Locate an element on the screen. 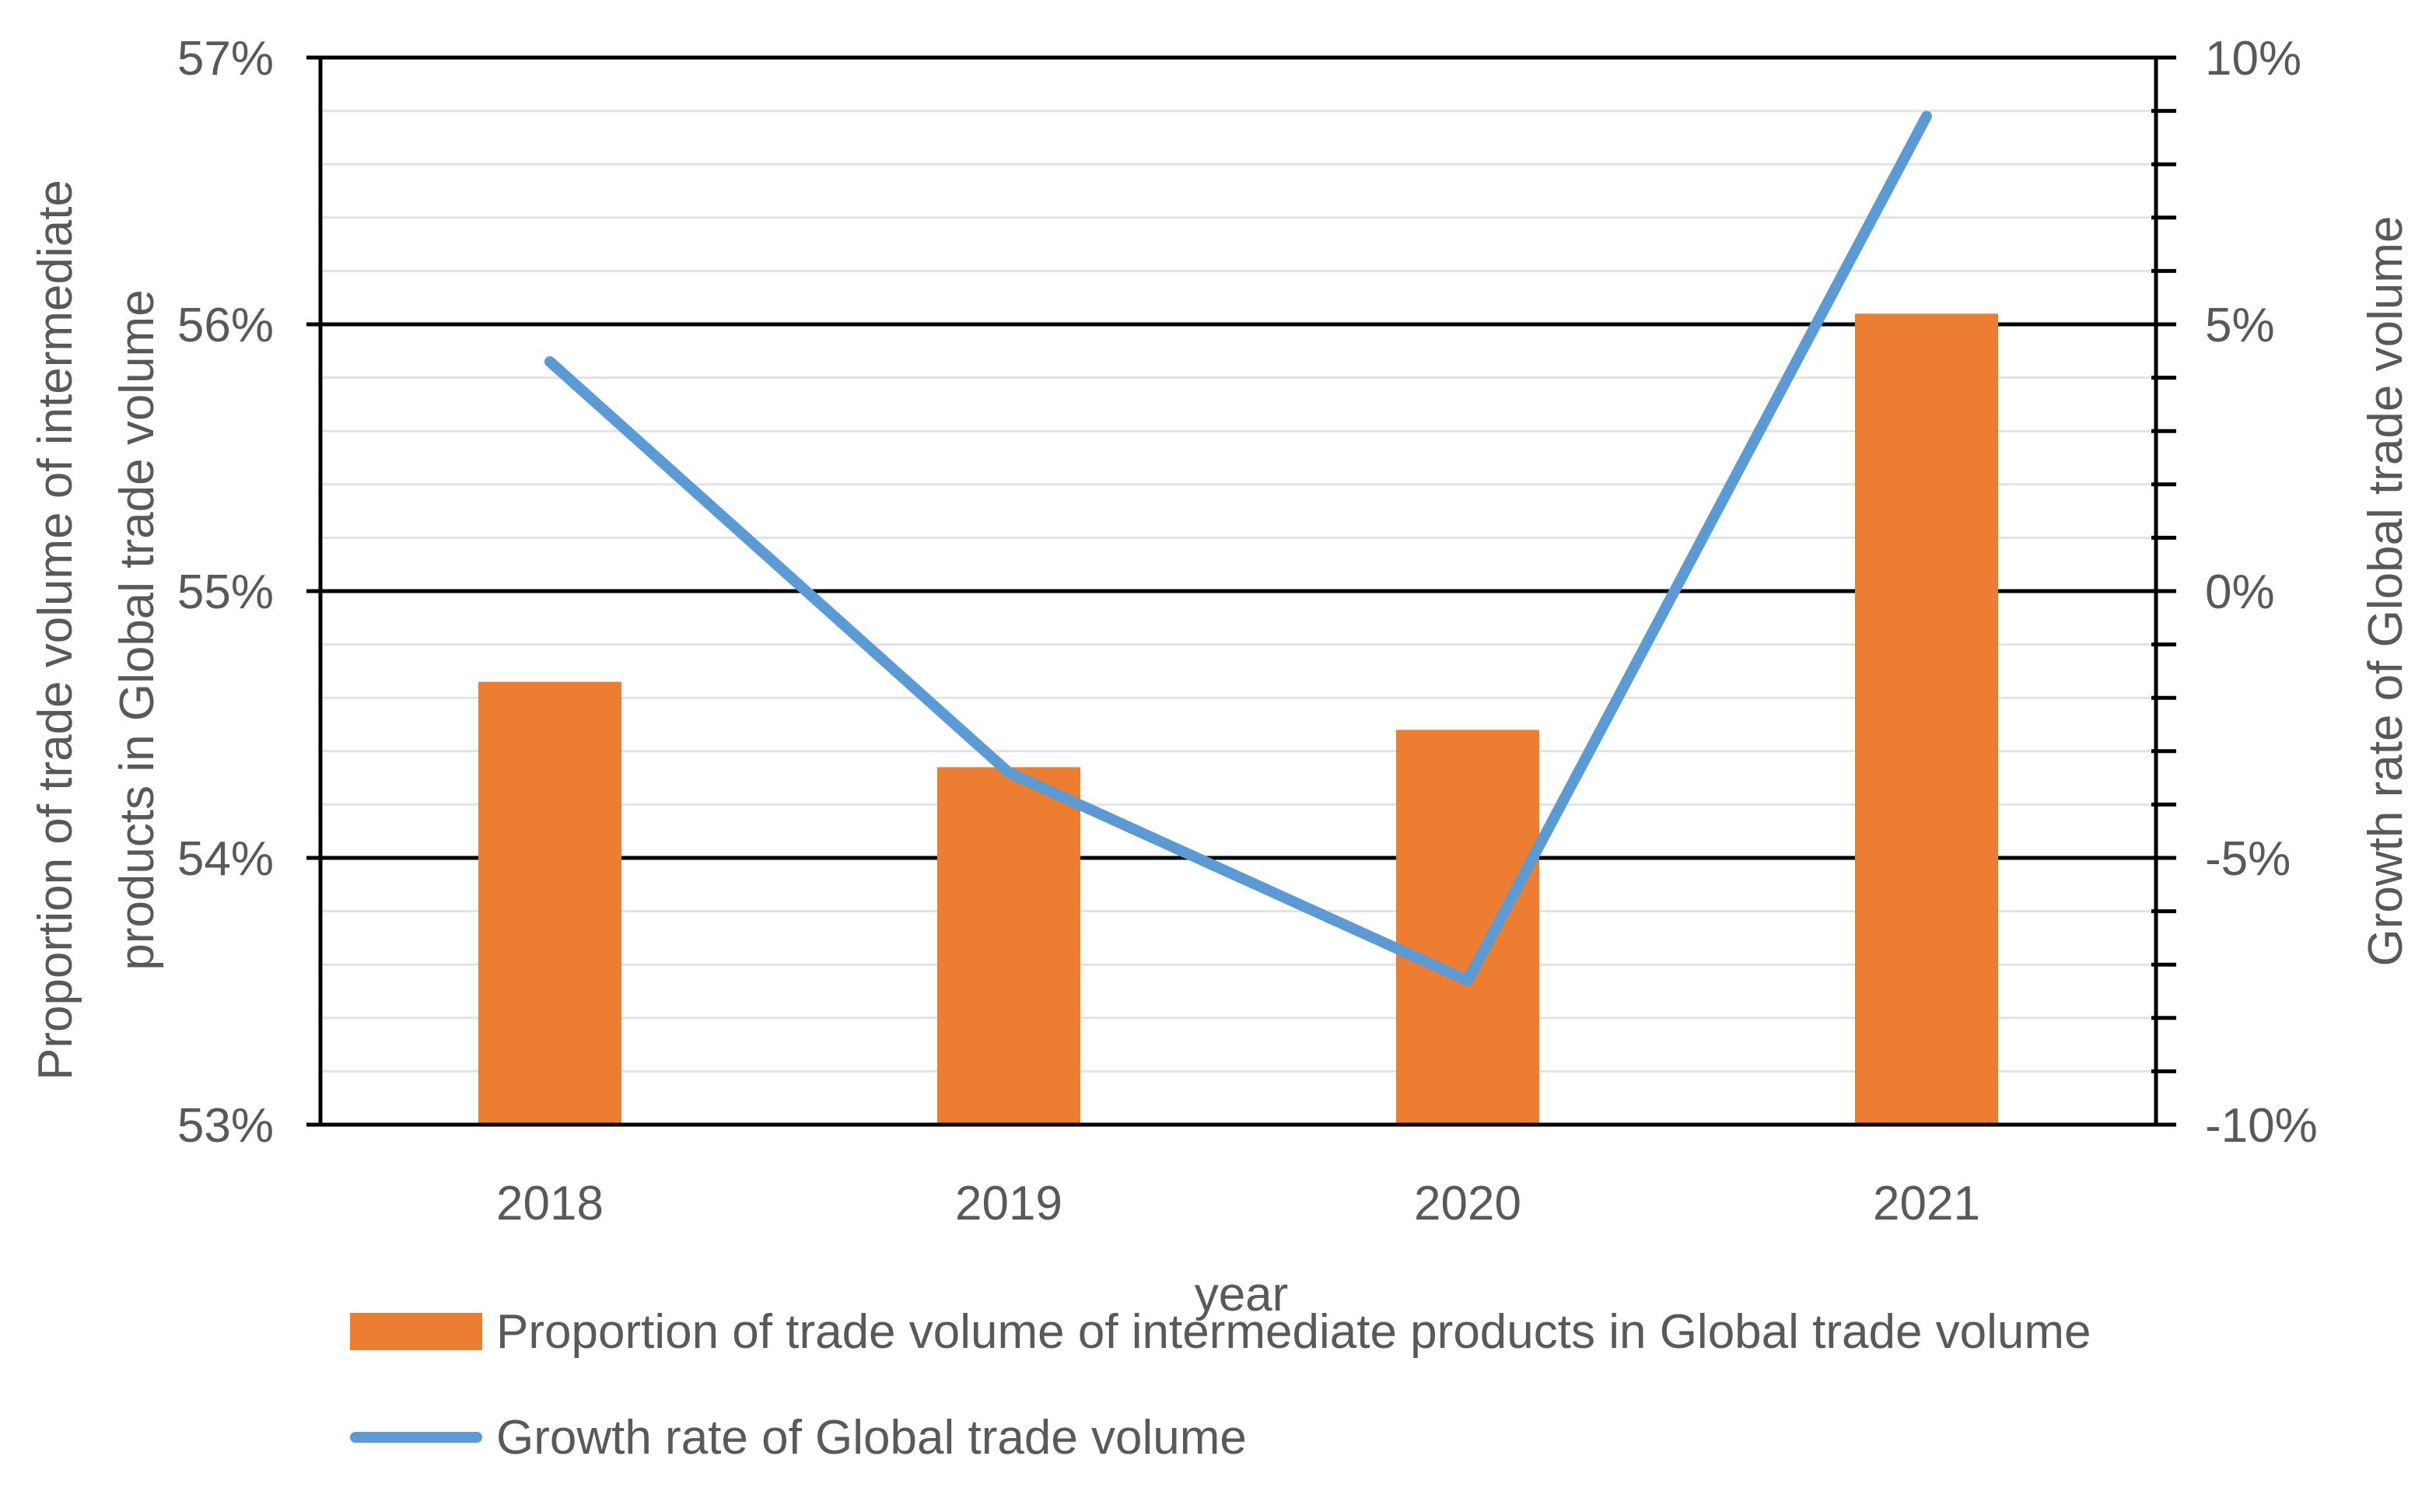  legend-item-line: Growth rate of Global trade volume is located at coordinates (1220, 1437).